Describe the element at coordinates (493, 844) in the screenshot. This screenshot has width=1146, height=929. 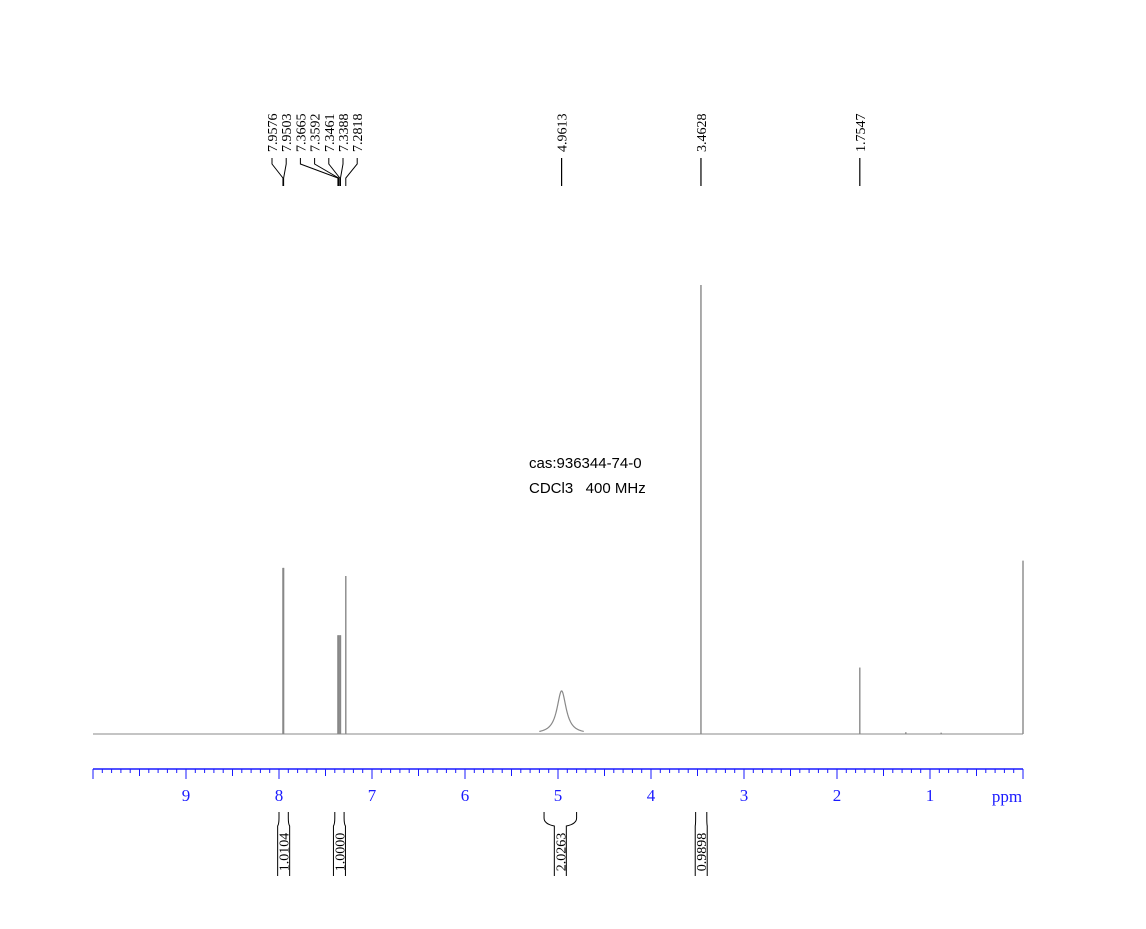
I see `integral-group: 1.0104 1.0000 2.0263 0.9898` at that location.